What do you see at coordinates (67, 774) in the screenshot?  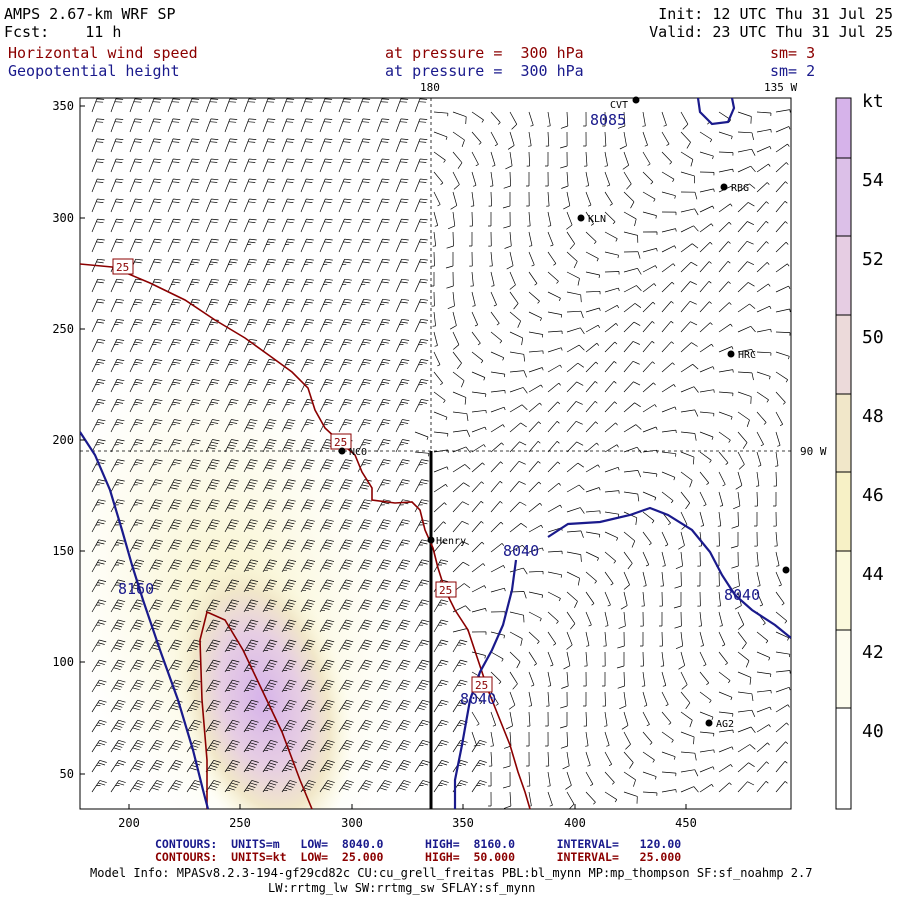 I see `y-tick-label: 50` at bounding box center [67, 774].